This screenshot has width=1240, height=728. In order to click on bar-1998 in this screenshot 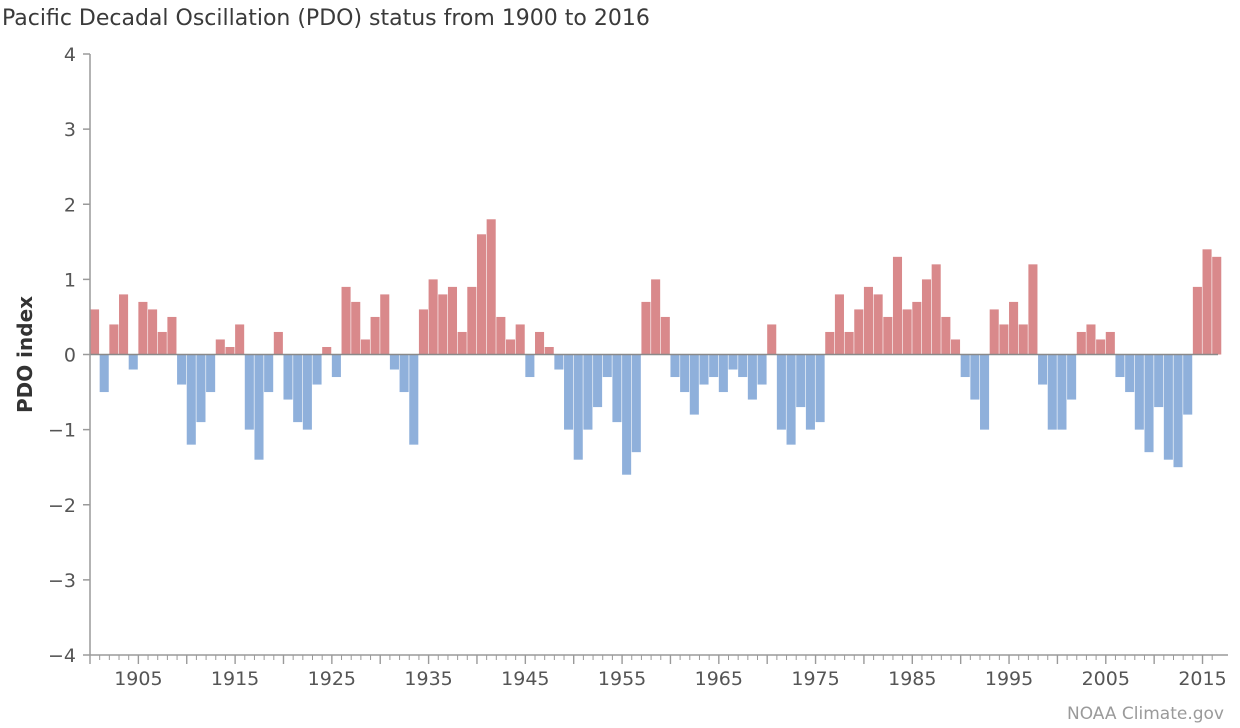, I will do `click(1043, 369)`.